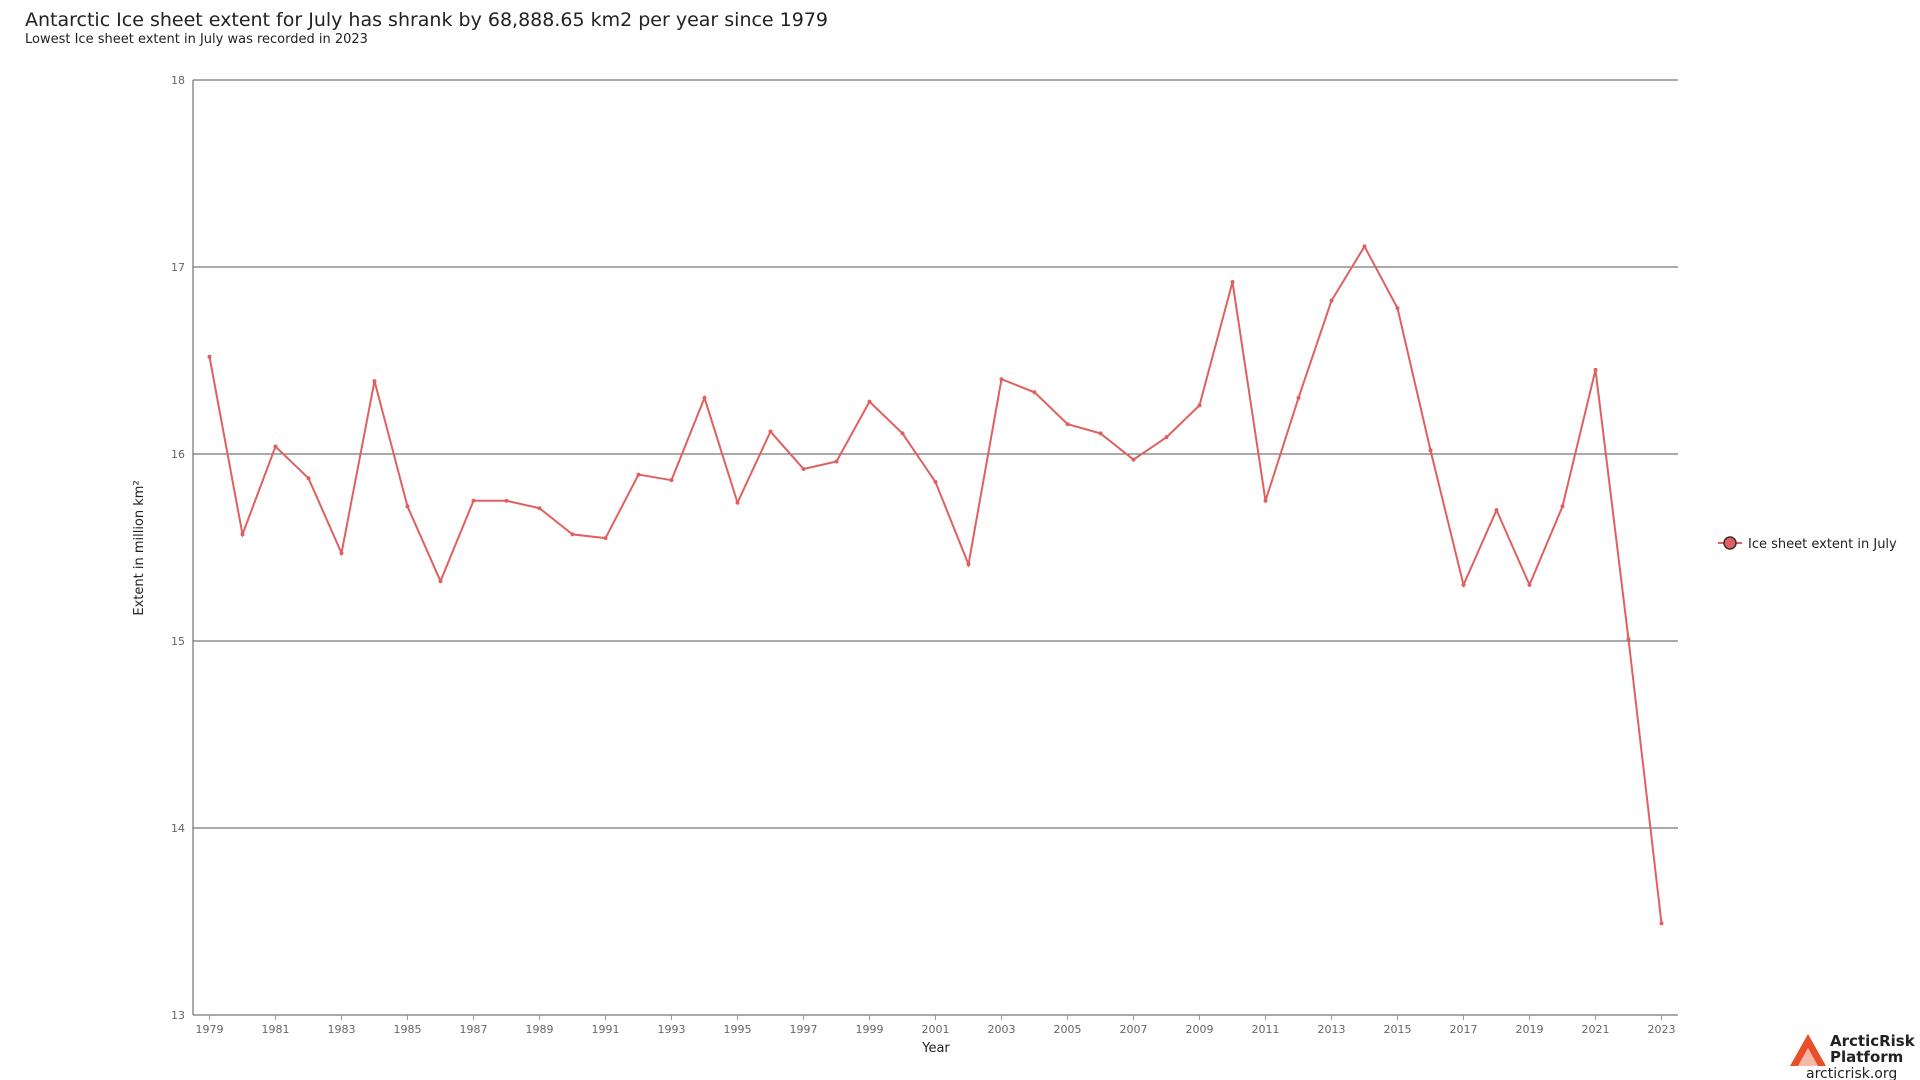 This screenshot has width=1920, height=1080. I want to click on x-tick-label: 1993, so click(672, 1029).